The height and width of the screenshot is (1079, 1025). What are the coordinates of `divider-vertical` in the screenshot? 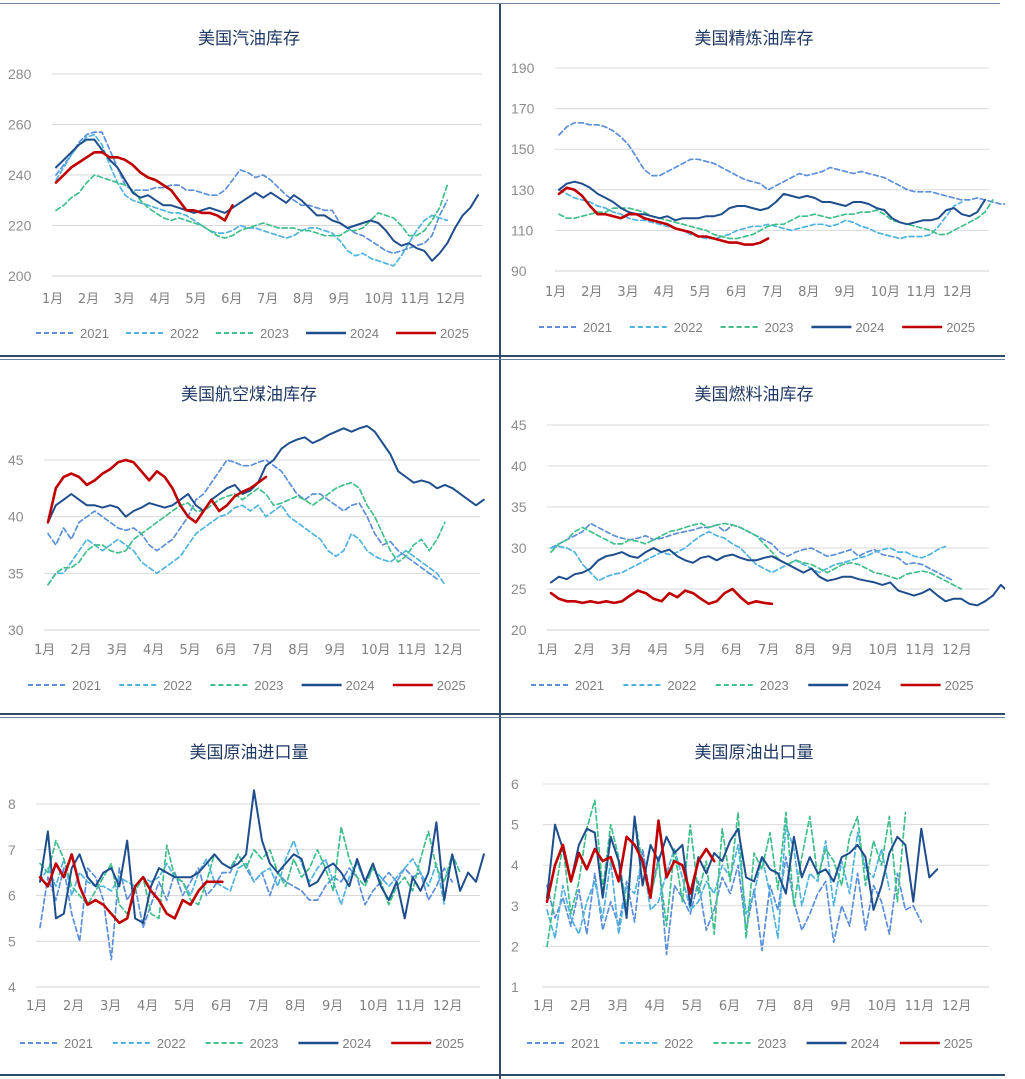 It's located at (500, 541).